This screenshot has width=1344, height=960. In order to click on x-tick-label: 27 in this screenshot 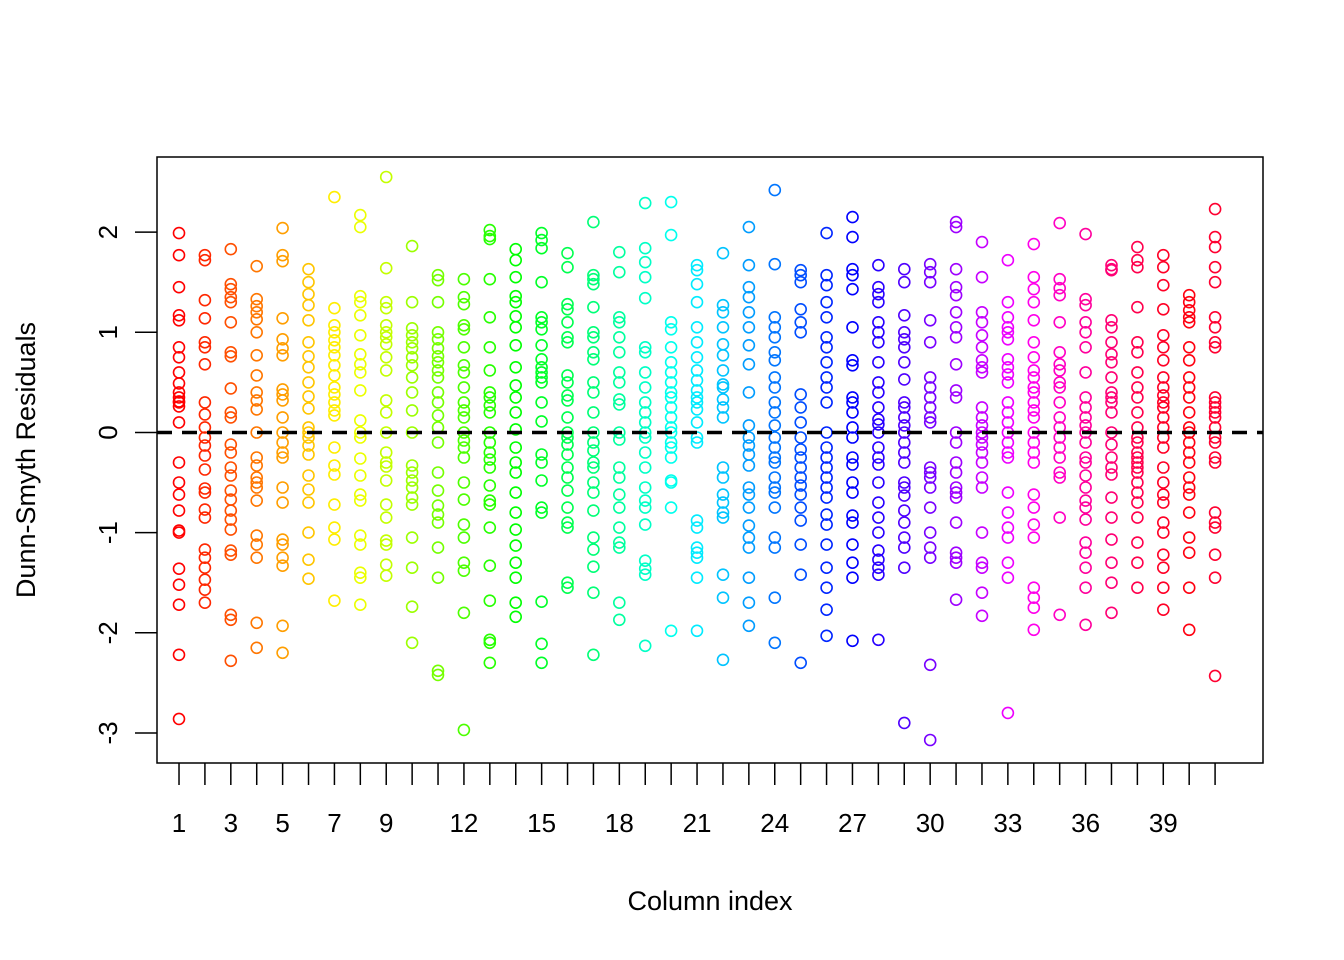, I will do `click(852, 823)`.